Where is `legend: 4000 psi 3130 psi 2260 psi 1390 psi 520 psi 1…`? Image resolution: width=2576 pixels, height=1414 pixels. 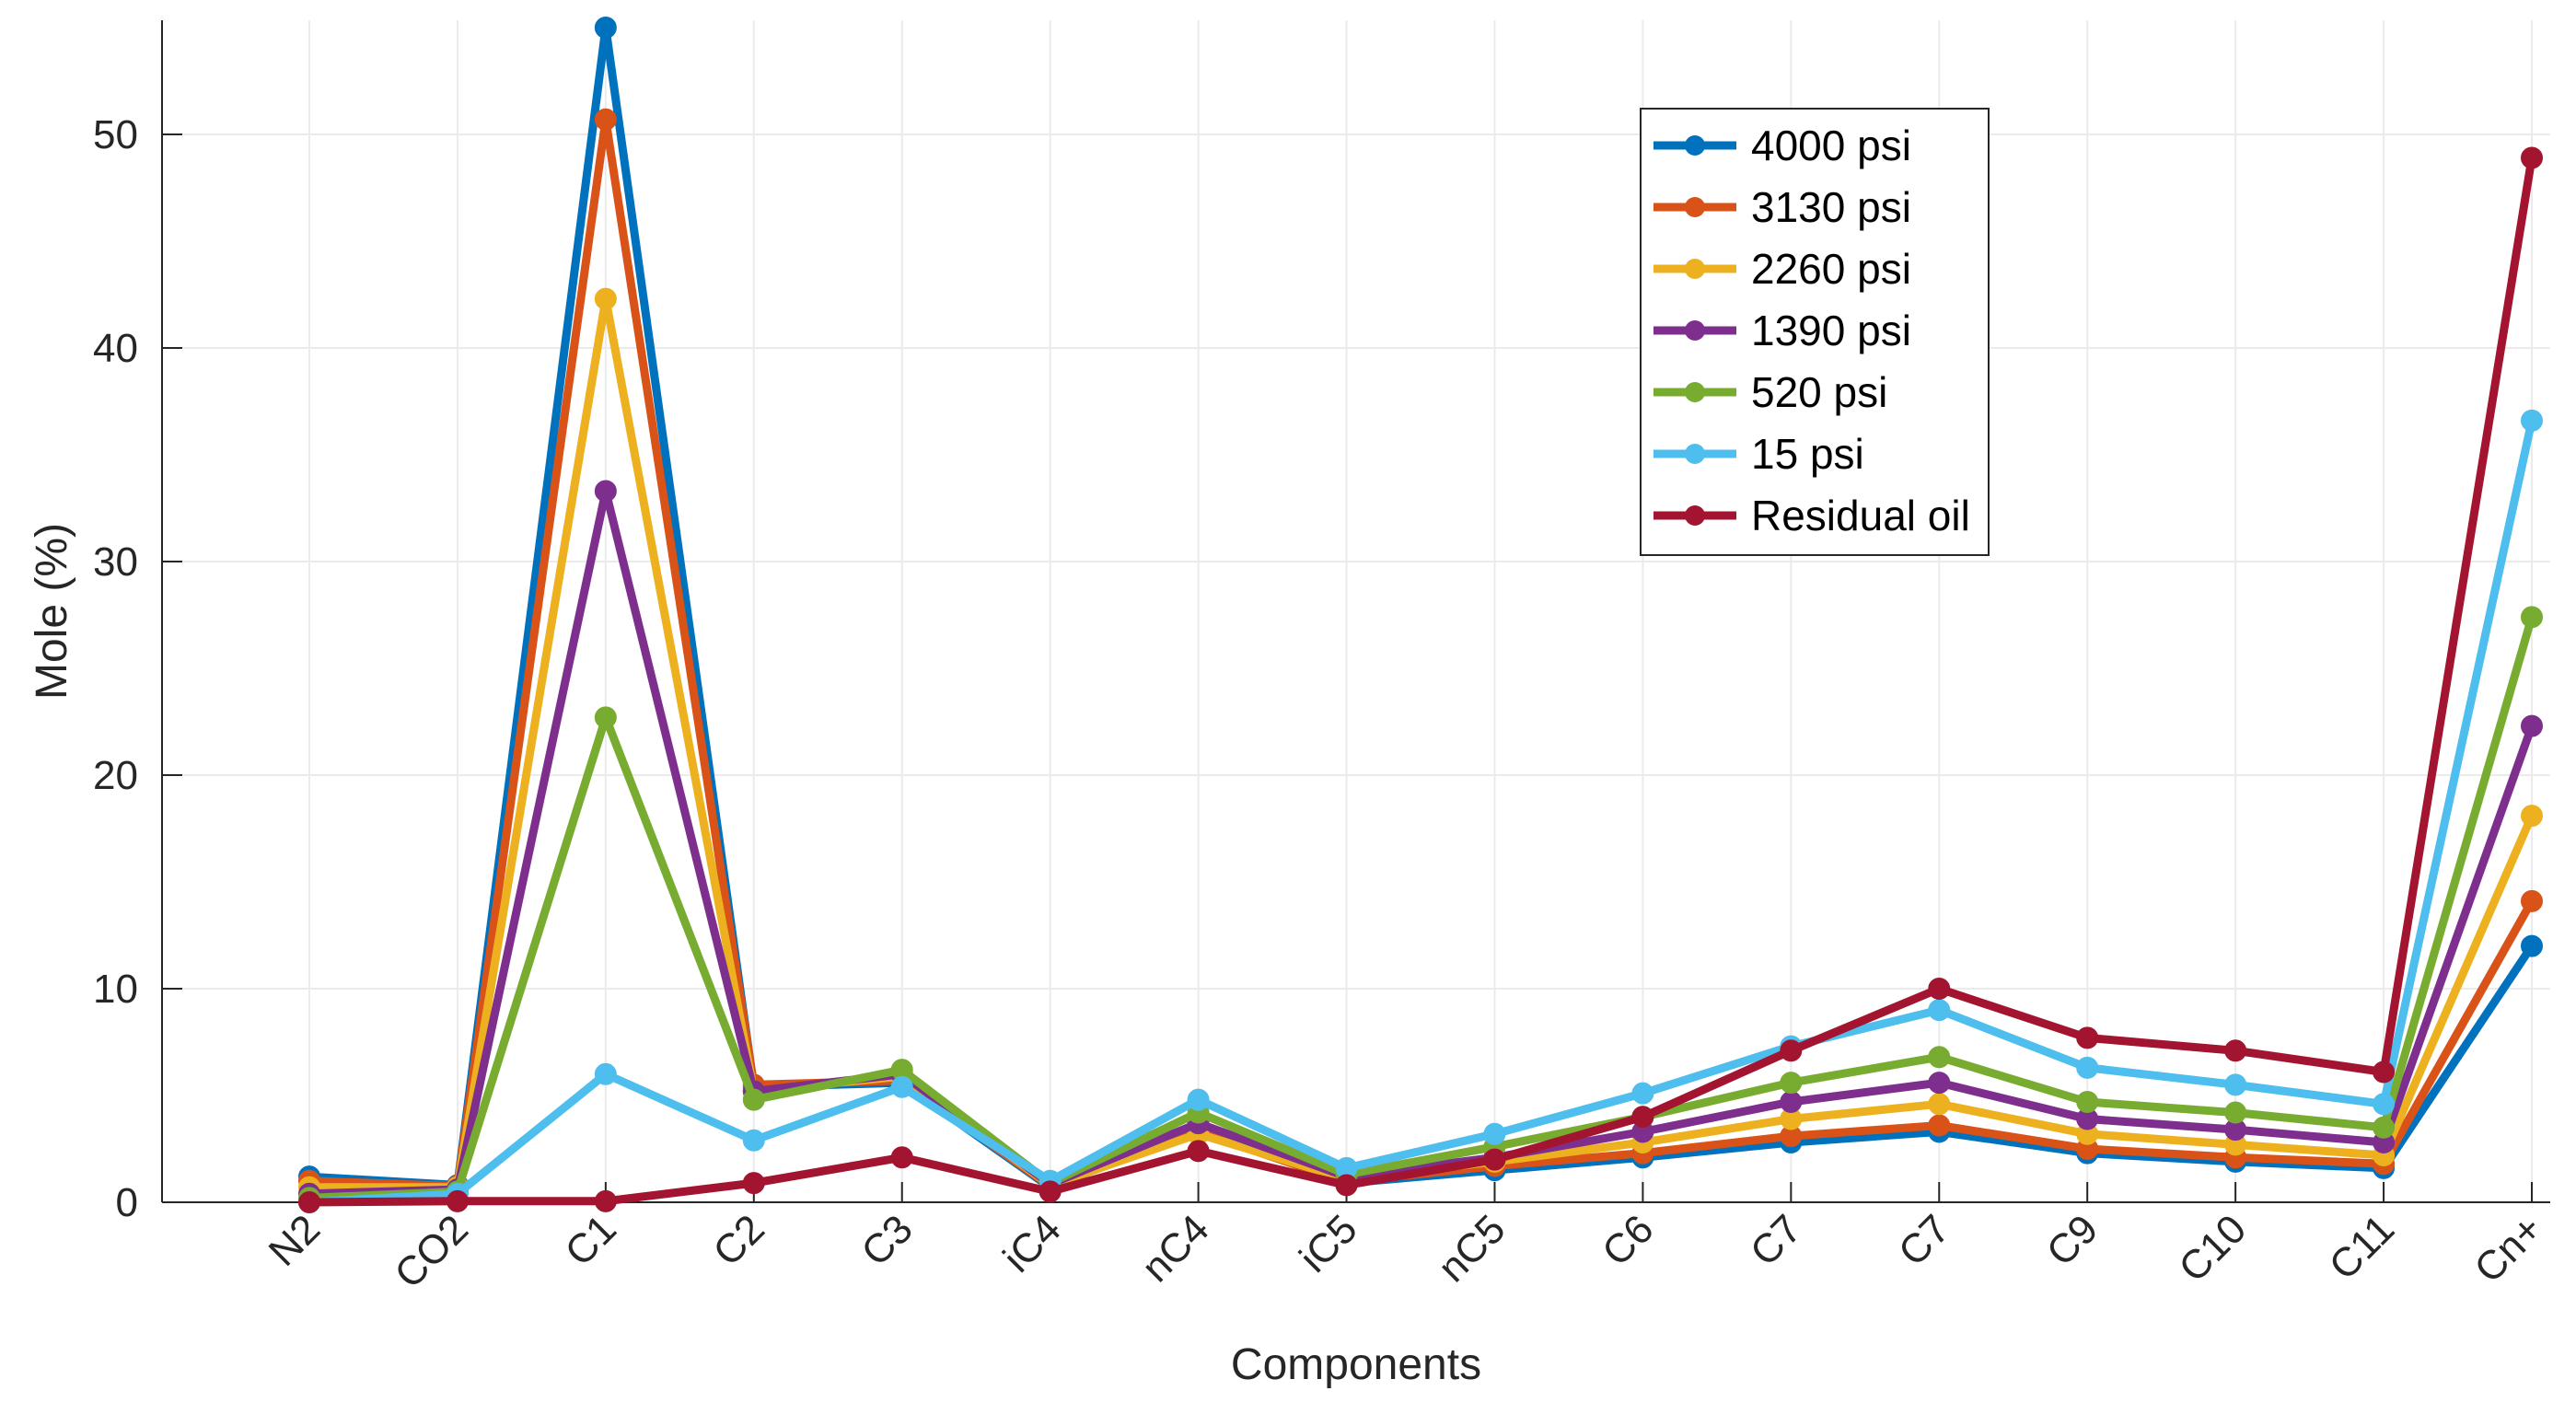 legend: 4000 psi 3130 psi 2260 psi 1390 psi 520 psi 1… is located at coordinates (1815, 332).